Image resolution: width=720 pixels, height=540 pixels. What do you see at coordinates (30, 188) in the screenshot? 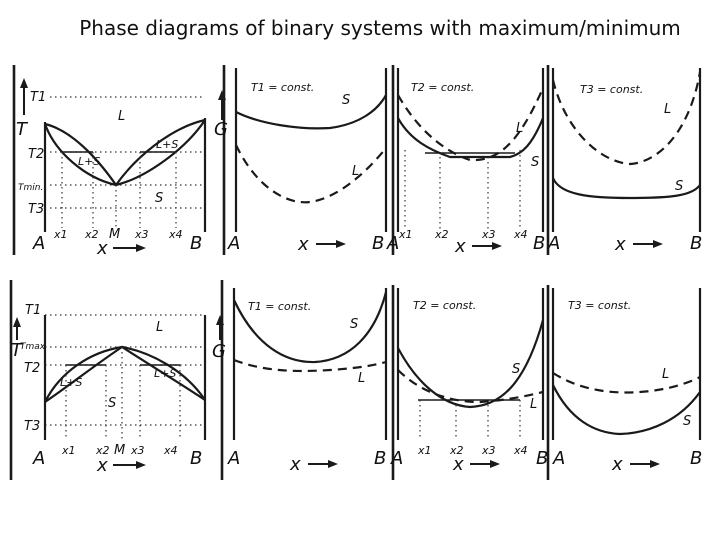
I see `label-tmin: Tmin.` at bounding box center [30, 188].